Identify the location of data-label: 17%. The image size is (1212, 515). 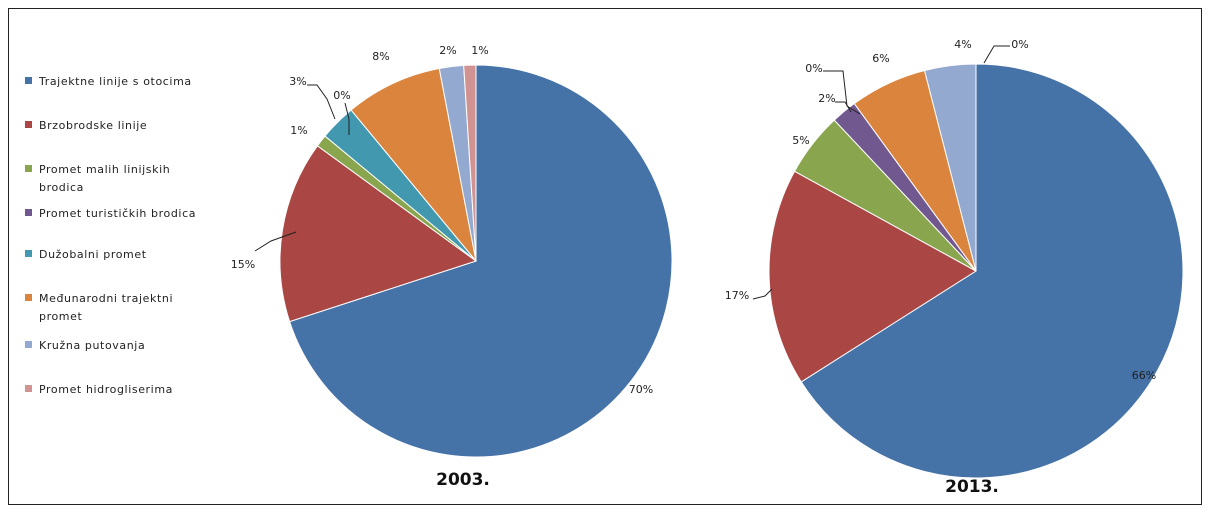
(737, 295).